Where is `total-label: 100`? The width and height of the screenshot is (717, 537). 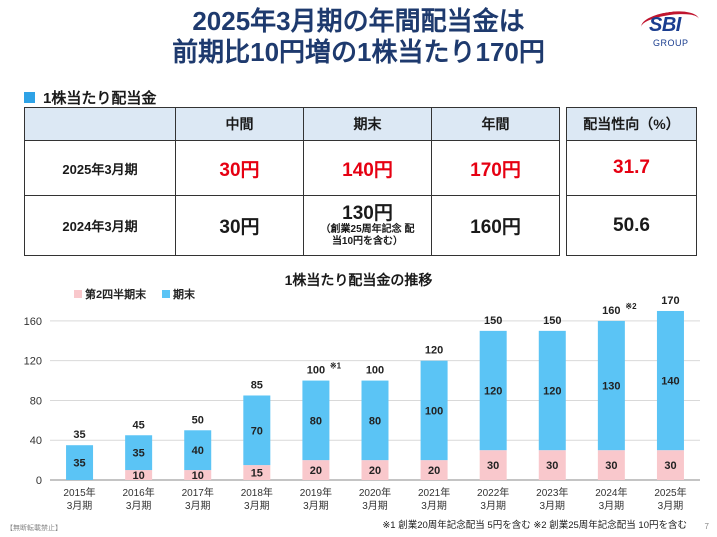 total-label: 100 is located at coordinates (316, 371).